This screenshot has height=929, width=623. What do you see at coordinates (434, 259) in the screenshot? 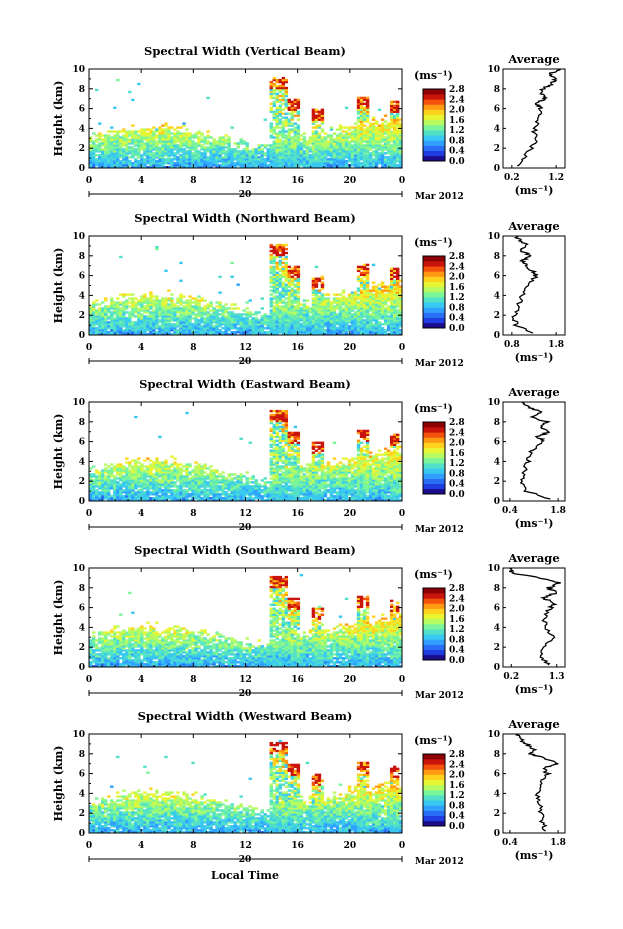
I see `colorbar-swatch` at bounding box center [434, 259].